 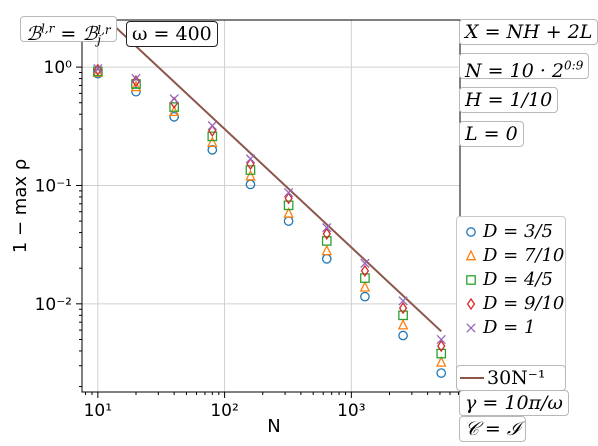 I want to click on h-definition-annotation: H = 1/10, so click(x=509, y=100).